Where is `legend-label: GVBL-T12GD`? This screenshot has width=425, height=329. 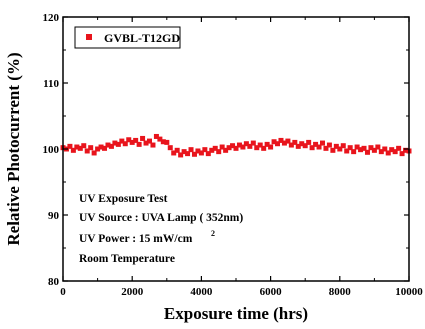 legend-label: GVBL-T12GD is located at coordinates (142, 38).